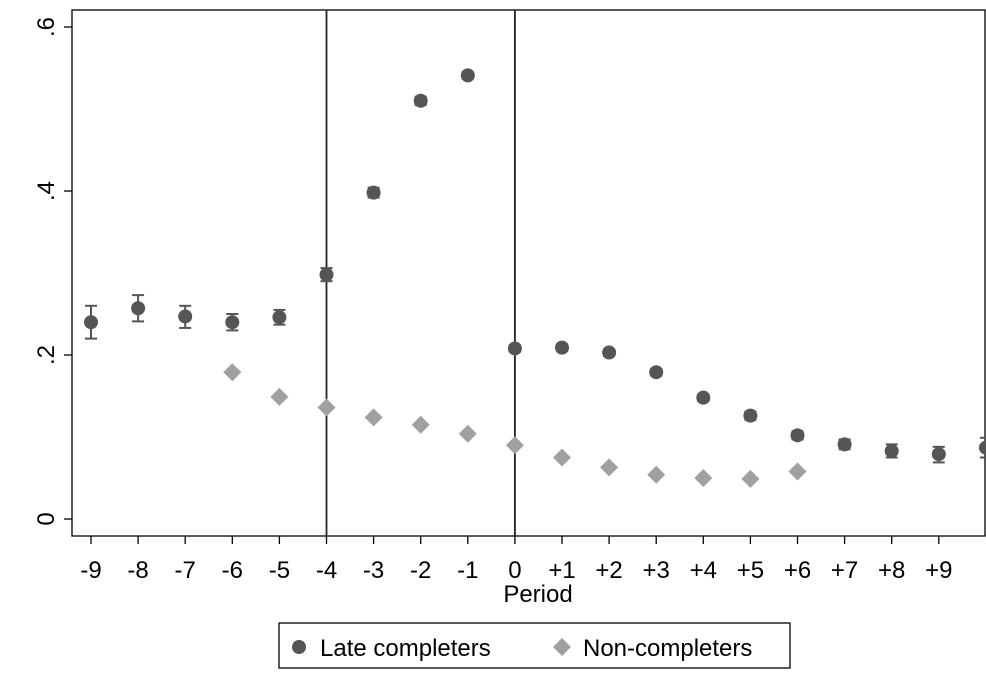 The height and width of the screenshot is (674, 986). What do you see at coordinates (326, 570) in the screenshot?
I see `x-tick-label: -4` at bounding box center [326, 570].